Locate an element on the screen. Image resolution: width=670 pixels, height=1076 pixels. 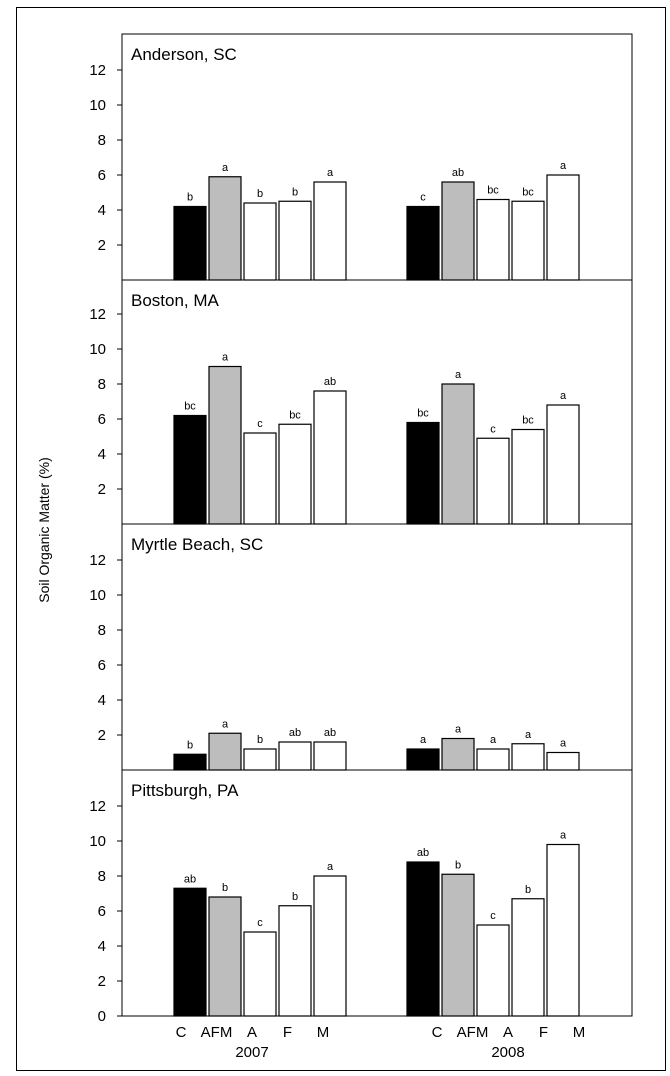
bar-0-2007-AFM is located at coordinates (225, 228).